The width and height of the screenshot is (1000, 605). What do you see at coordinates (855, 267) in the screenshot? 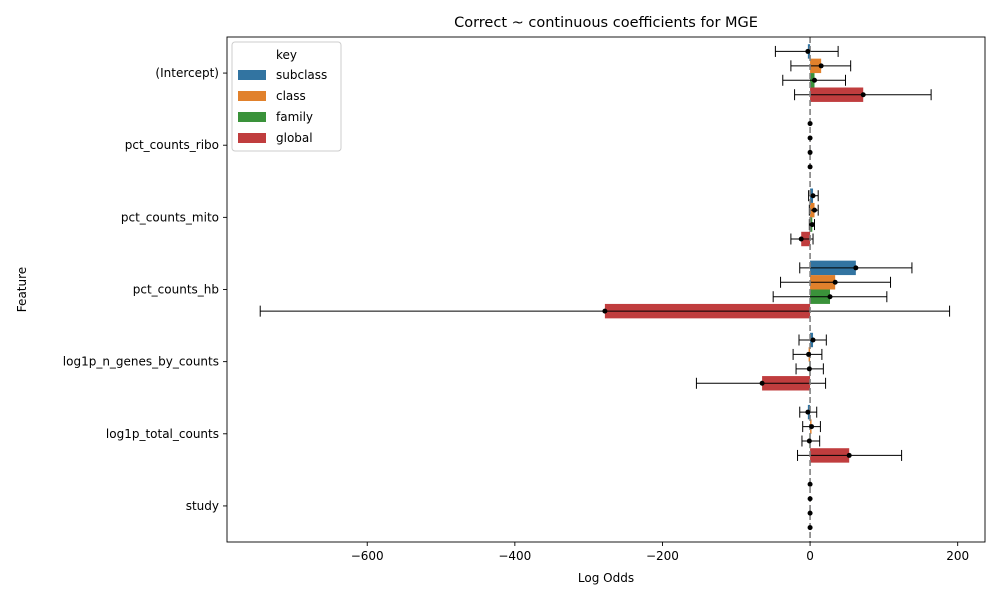
I see `point-subclass-pct-counts-hb` at bounding box center [855, 267].